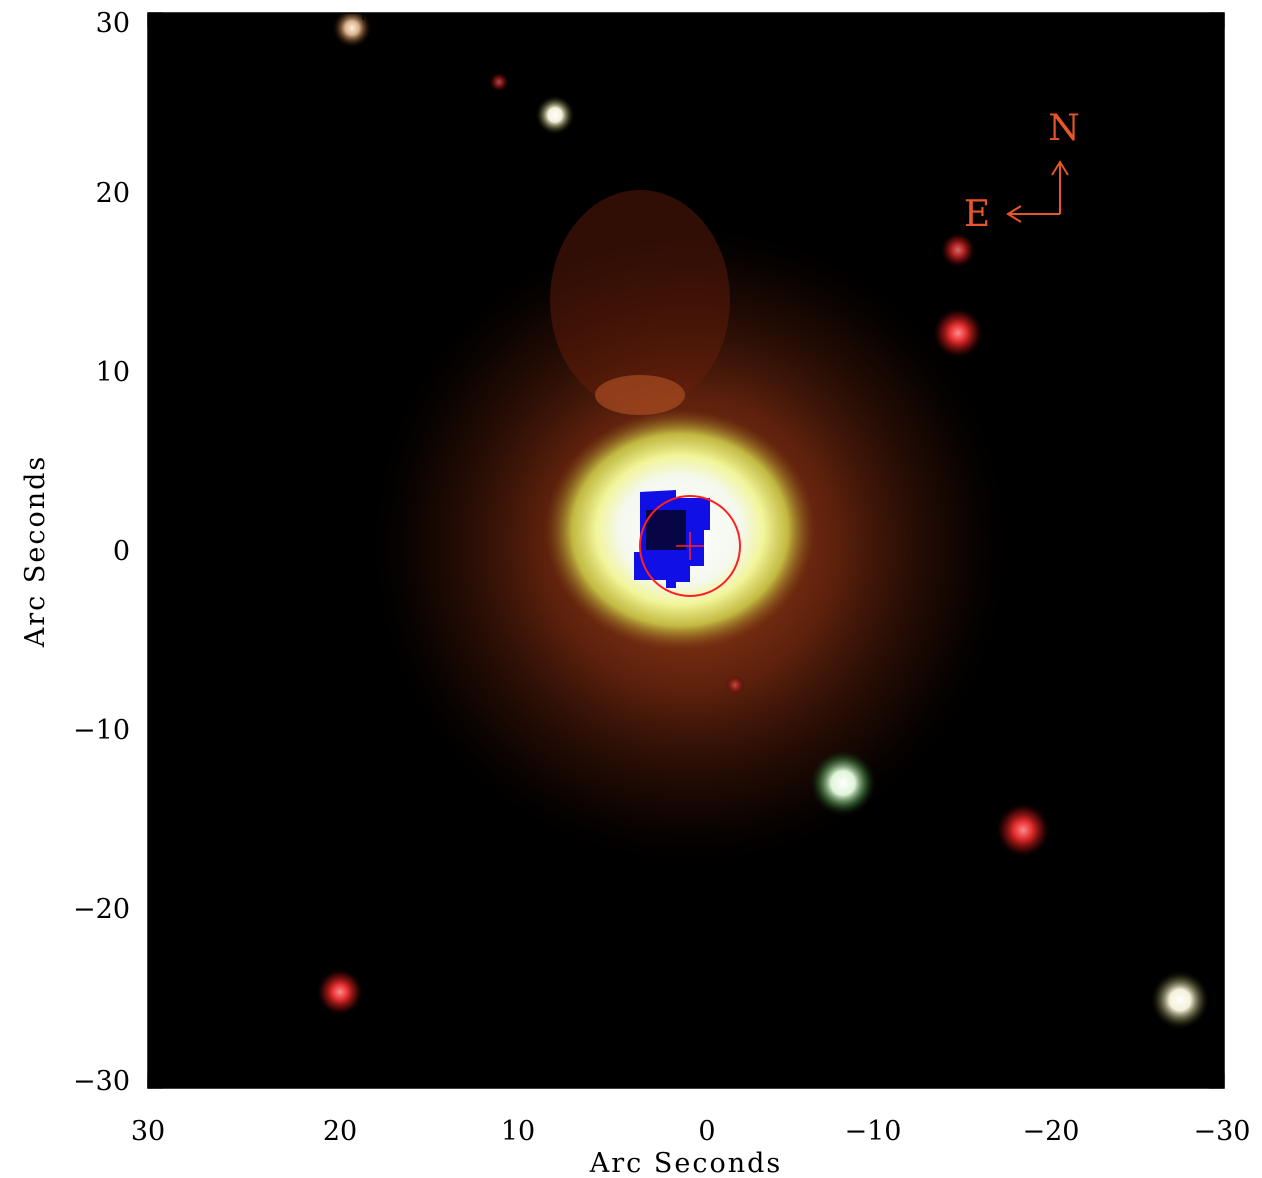 This screenshot has width=1262, height=1178. Describe the element at coordinates (101, 730) in the screenshot. I see `y-tick-label: −10` at that location.